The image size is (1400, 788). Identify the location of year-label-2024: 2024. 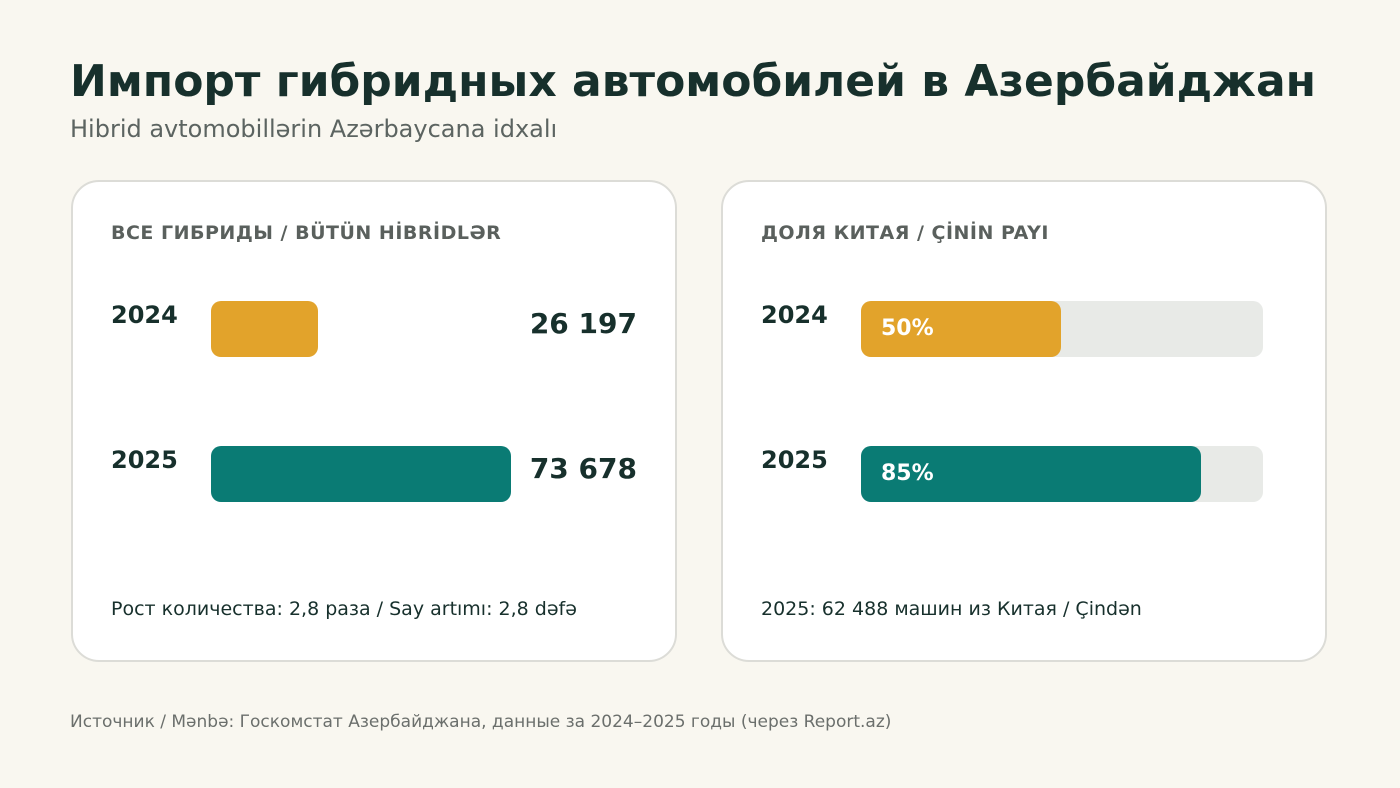
(144, 315).